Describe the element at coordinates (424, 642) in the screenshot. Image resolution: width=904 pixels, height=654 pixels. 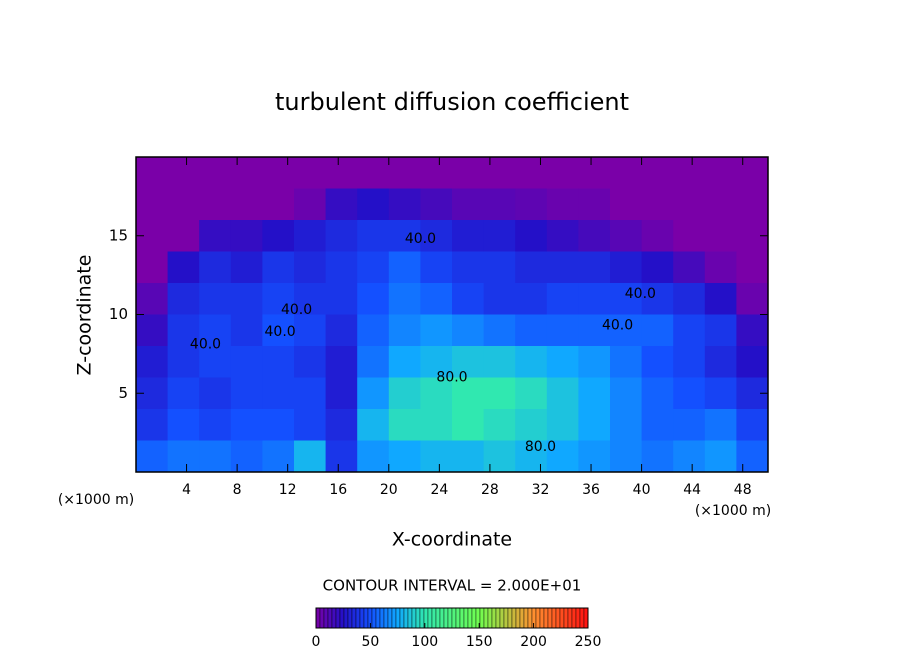
I see `colorbar-tick-label: 100` at that location.